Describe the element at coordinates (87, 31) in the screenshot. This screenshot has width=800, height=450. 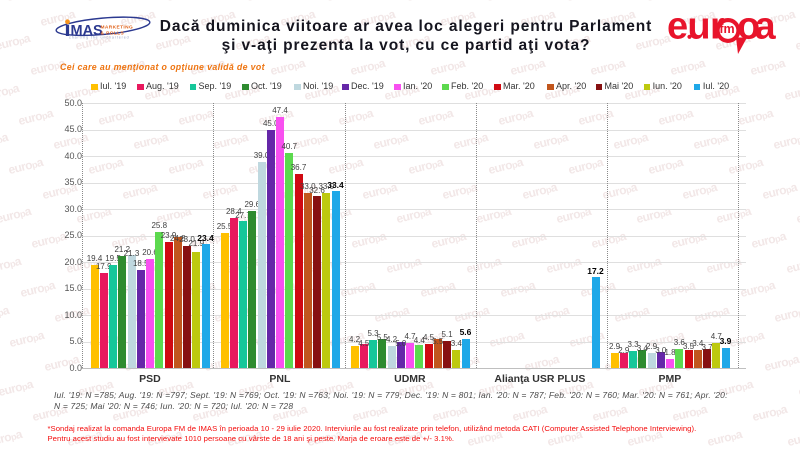
I see `svg-text: MAS` at that location.